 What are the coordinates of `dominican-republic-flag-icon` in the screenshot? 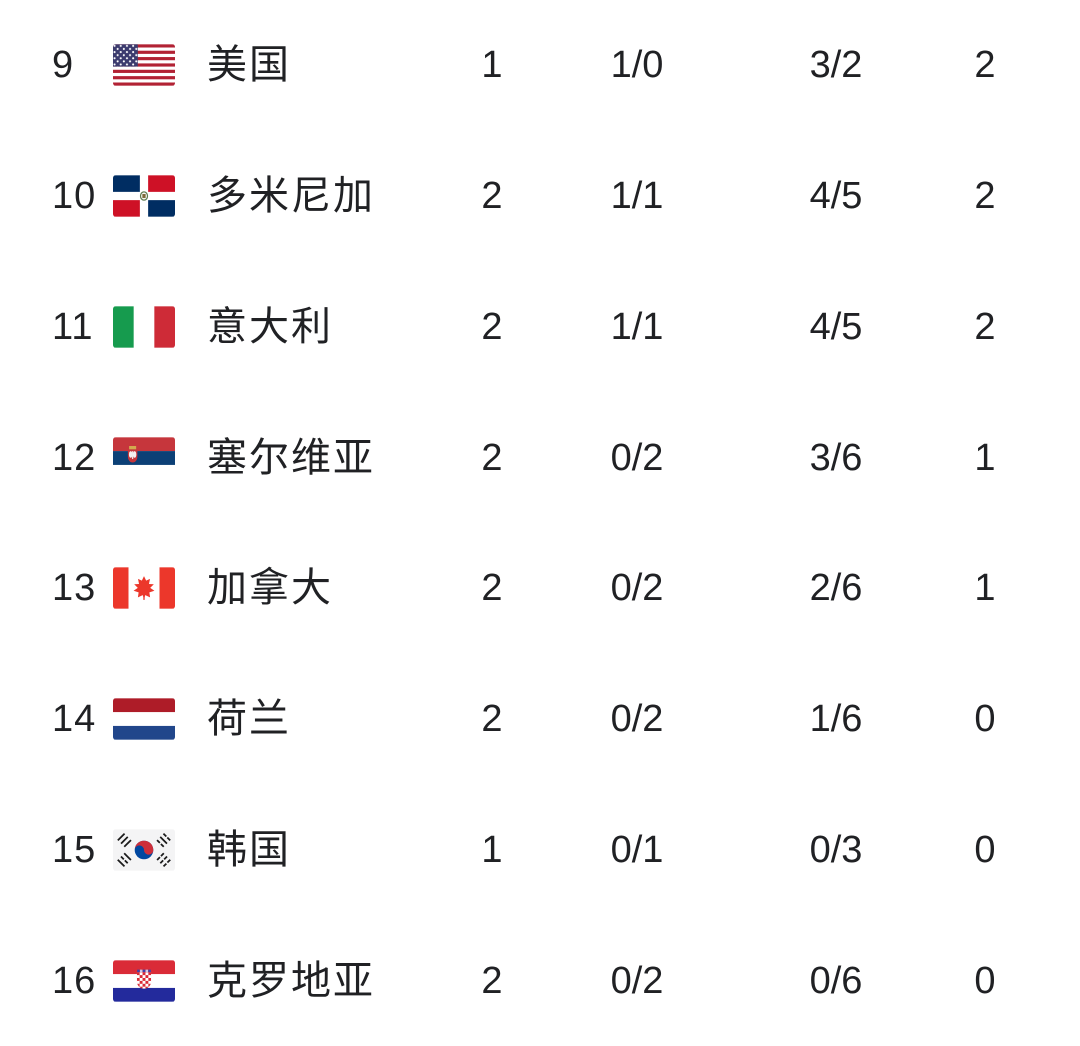 It's located at (144, 196).